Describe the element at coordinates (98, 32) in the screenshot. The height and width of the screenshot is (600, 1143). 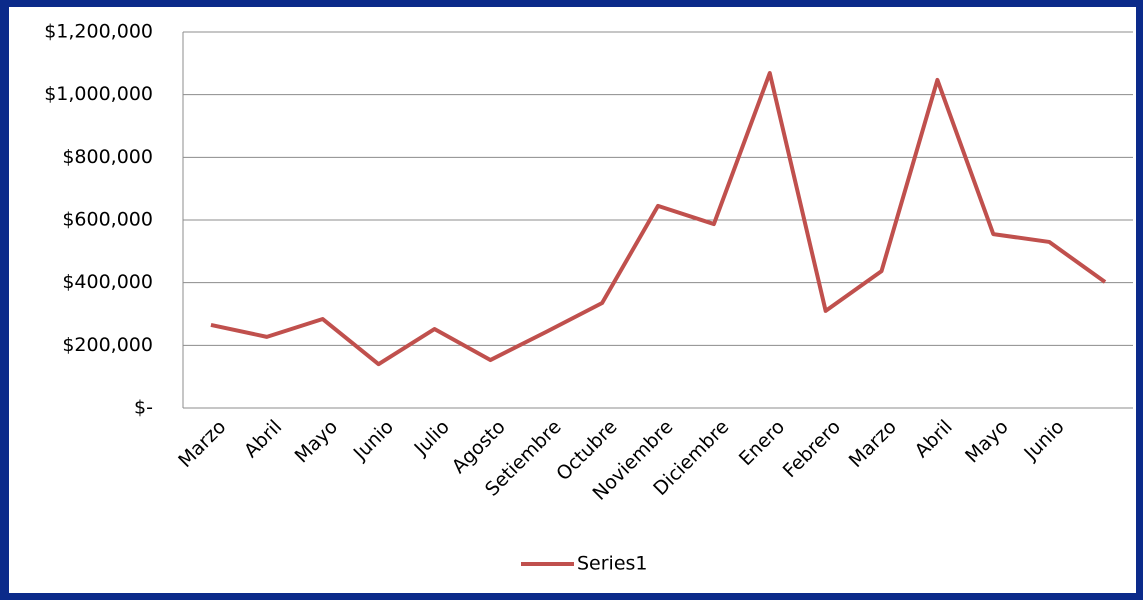
I see `y-tick-label: $1,200,000` at that location.